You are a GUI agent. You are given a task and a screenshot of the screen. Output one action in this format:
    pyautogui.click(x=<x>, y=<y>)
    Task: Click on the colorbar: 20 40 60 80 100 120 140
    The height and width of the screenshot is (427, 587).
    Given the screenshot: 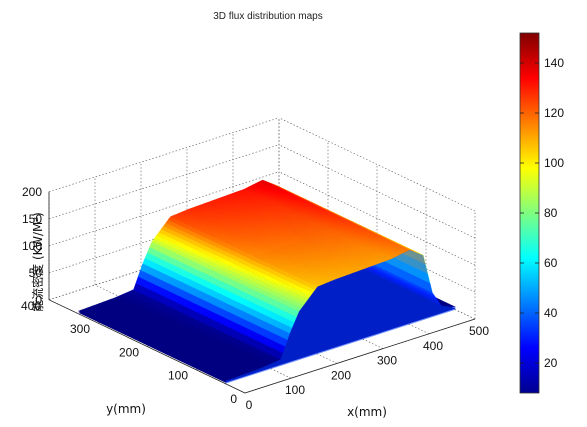 What is the action you would take?
    pyautogui.click(x=541, y=213)
    